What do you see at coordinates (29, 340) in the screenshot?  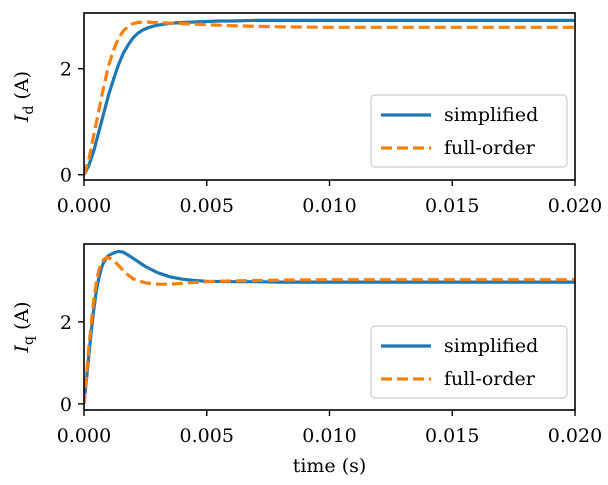 I see `y-axis-label-subscript: q` at bounding box center [29, 340].